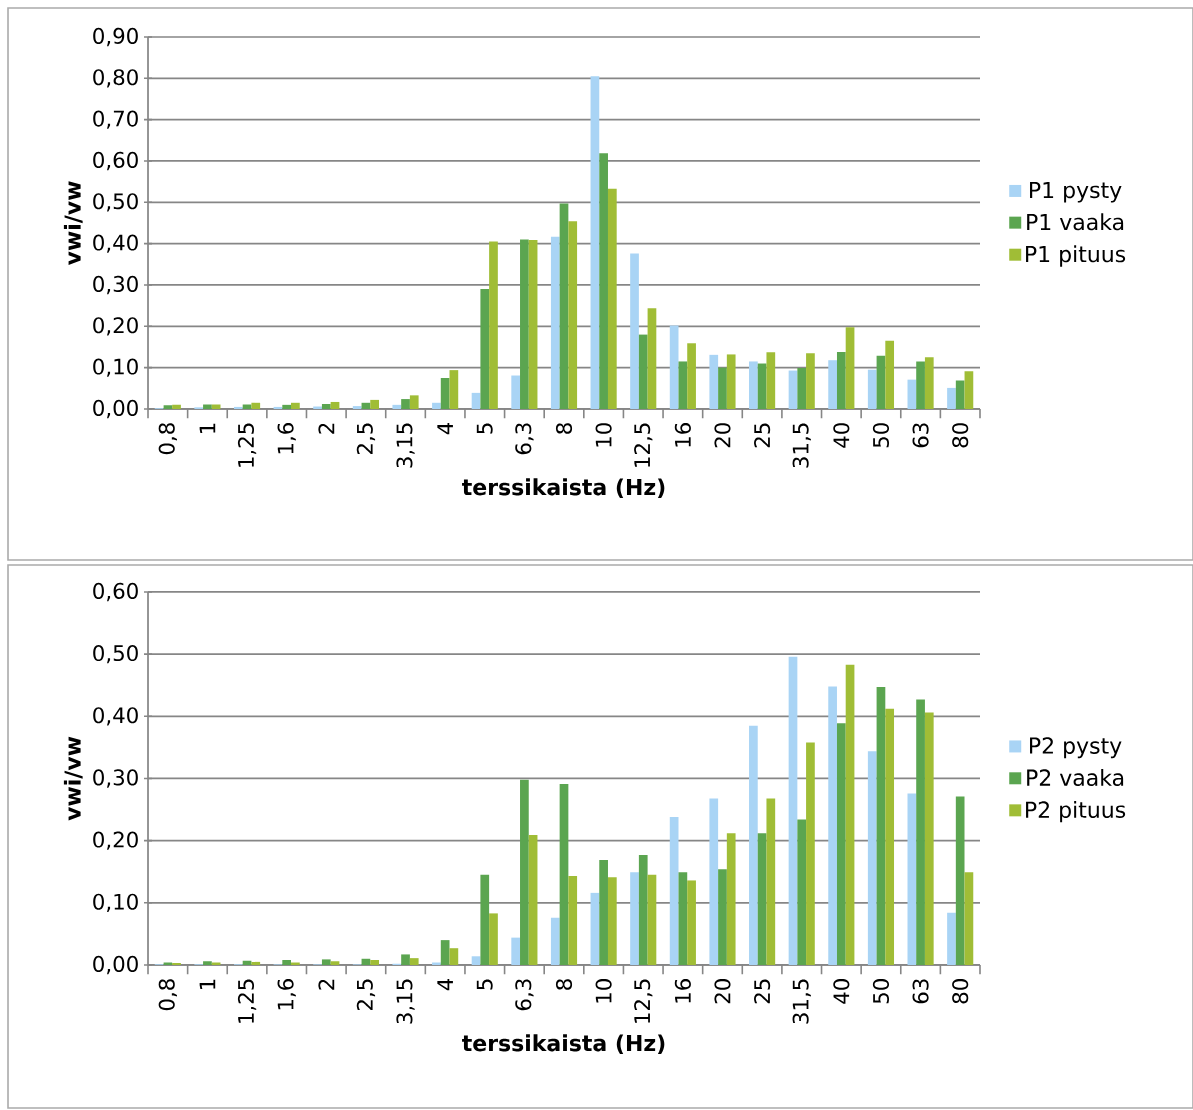  What do you see at coordinates (115, 840) in the screenshot?
I see `y-tick-label: 0,20` at bounding box center [115, 840].